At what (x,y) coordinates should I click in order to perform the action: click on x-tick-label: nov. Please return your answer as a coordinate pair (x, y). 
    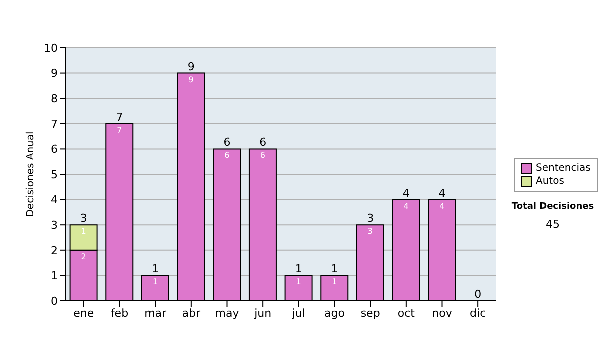
    Looking at the image, I should click on (442, 313).